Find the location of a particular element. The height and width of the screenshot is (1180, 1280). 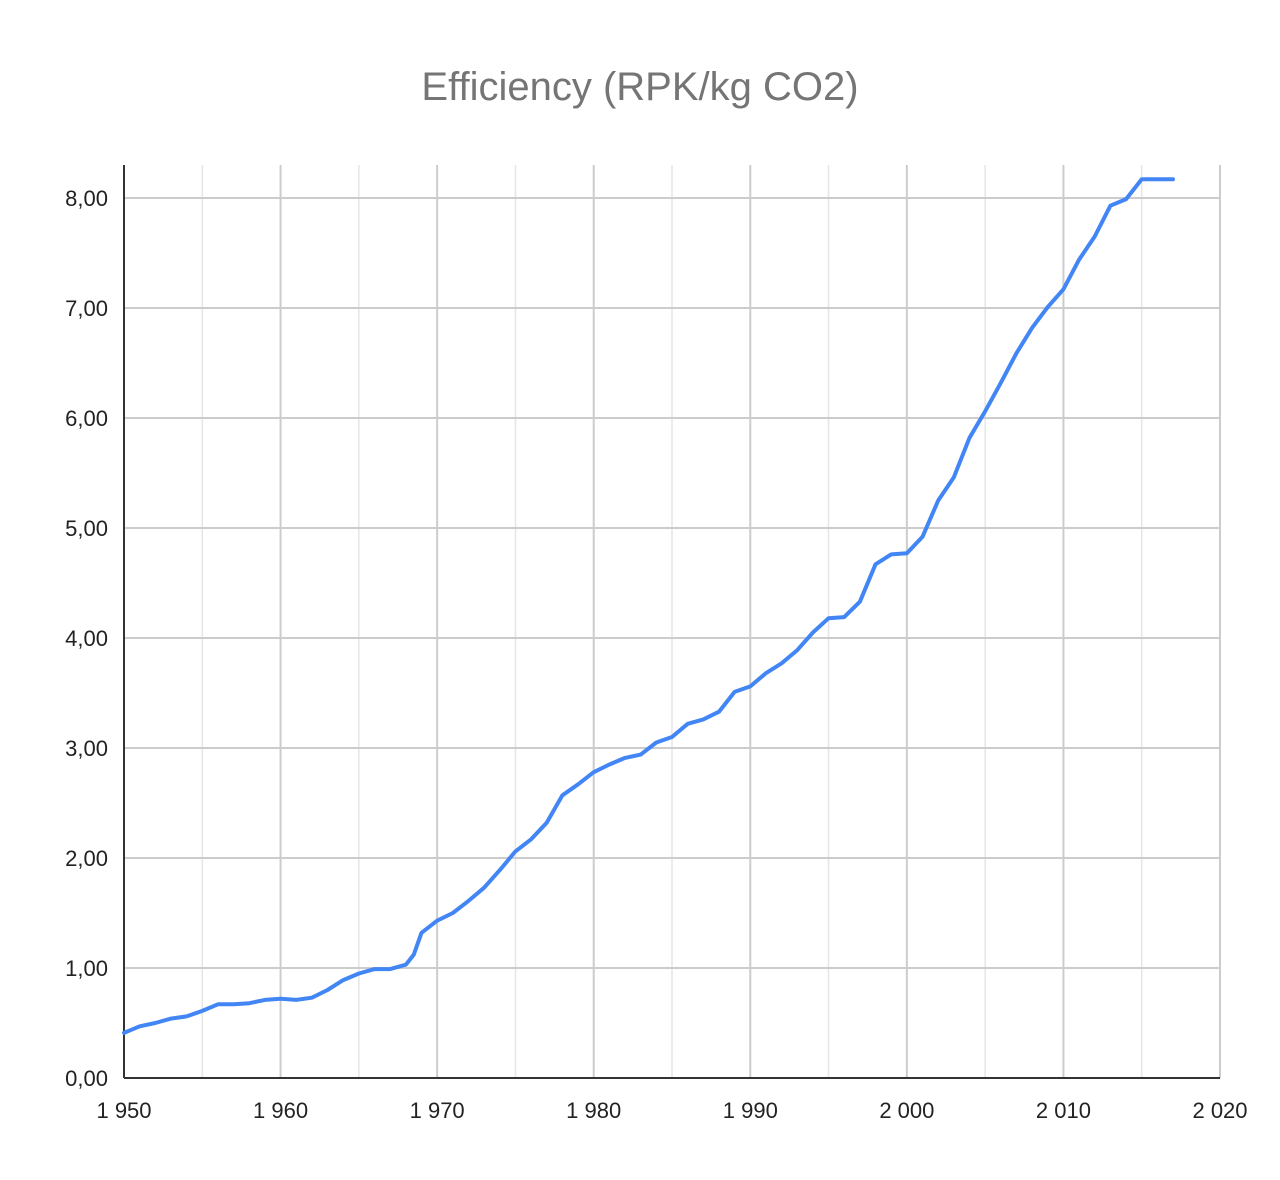

x-tick-label: 1 970 is located at coordinates (437, 1110).